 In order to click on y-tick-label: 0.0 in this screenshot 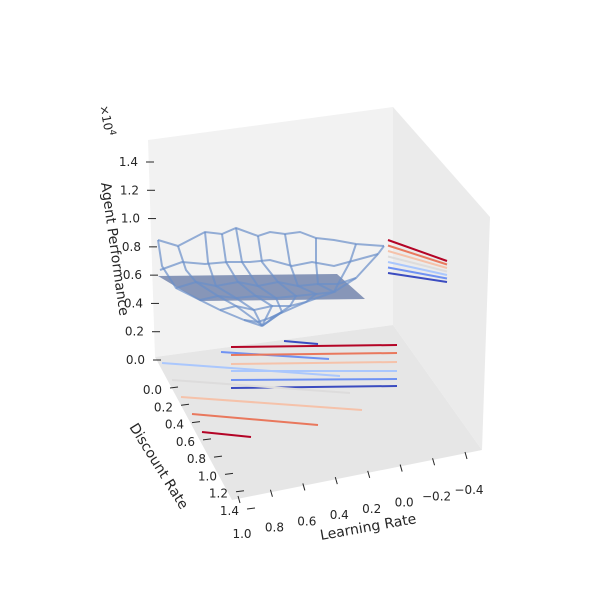, I will do `click(152, 390)`.